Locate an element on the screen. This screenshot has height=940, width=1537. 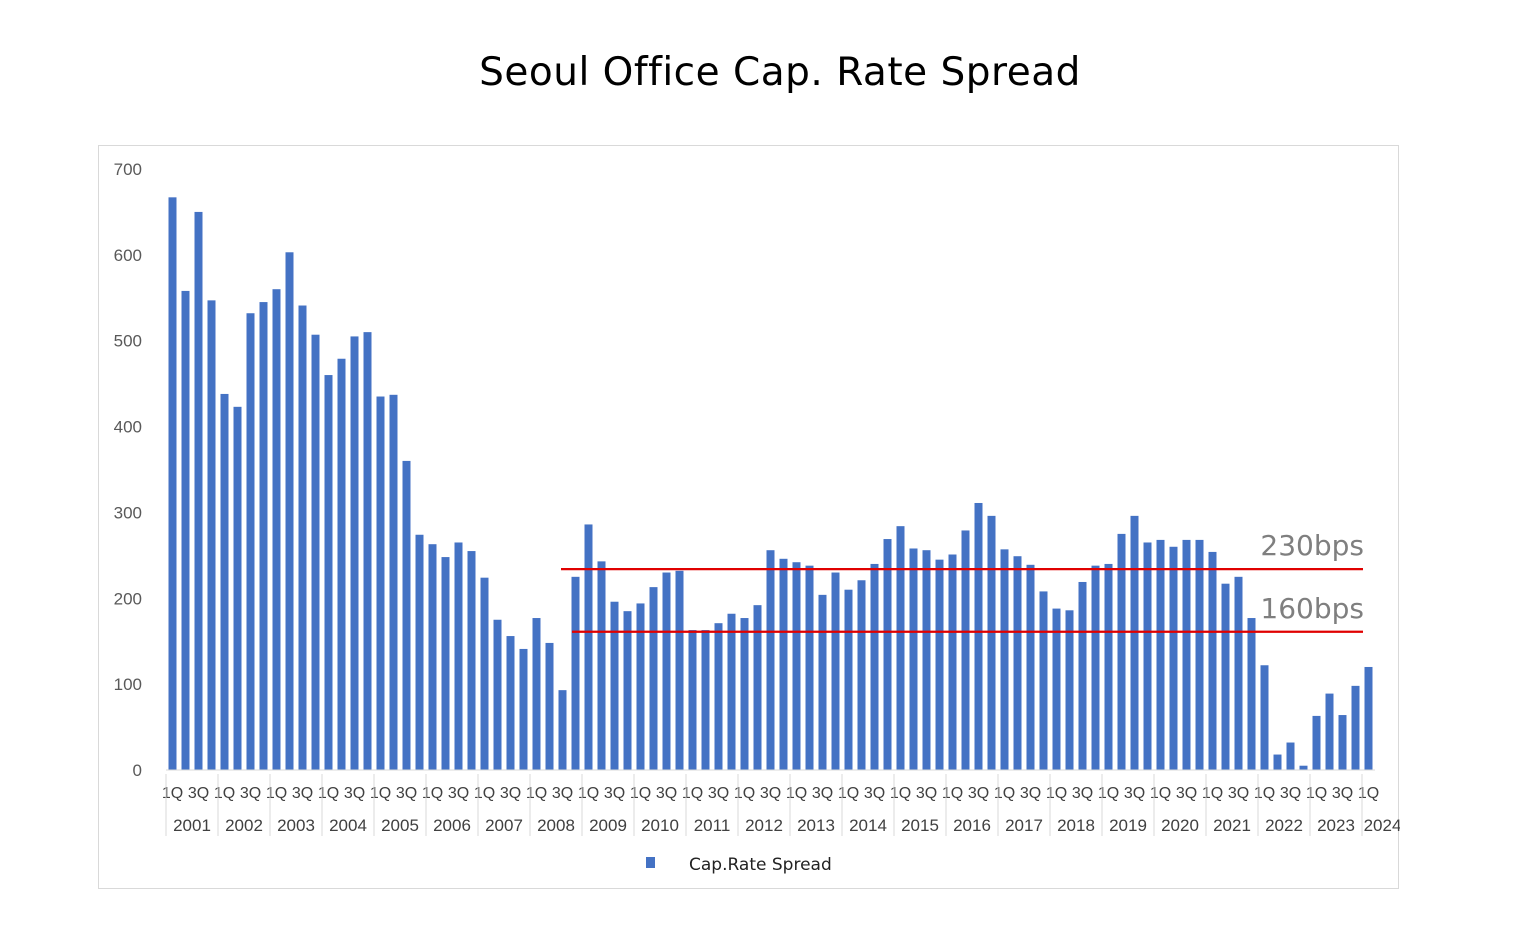
x-year-label: 2005 is located at coordinates (400, 825).